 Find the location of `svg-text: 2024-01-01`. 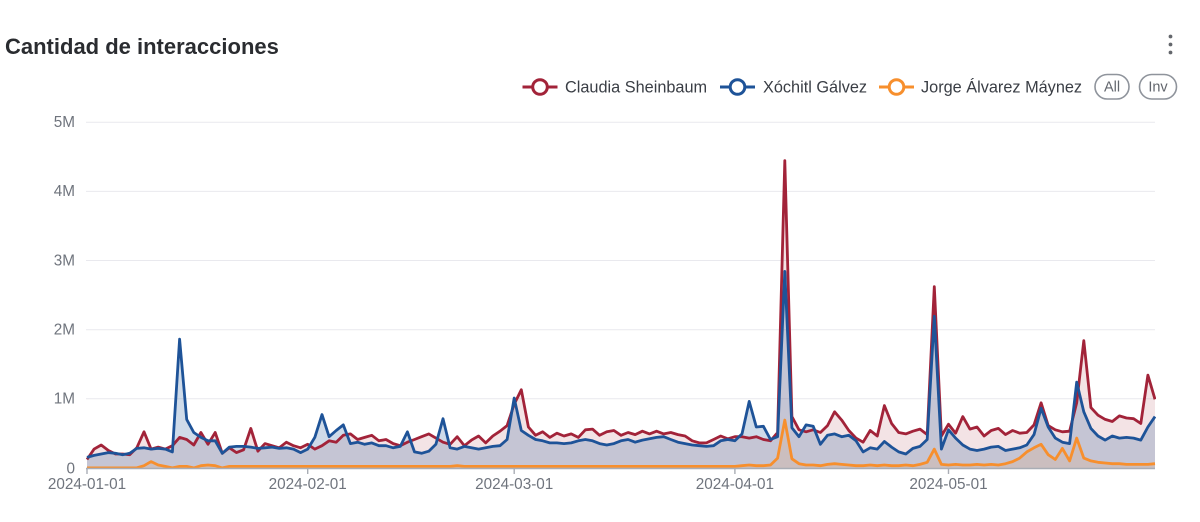

svg-text: 2024-01-01 is located at coordinates (87, 484).